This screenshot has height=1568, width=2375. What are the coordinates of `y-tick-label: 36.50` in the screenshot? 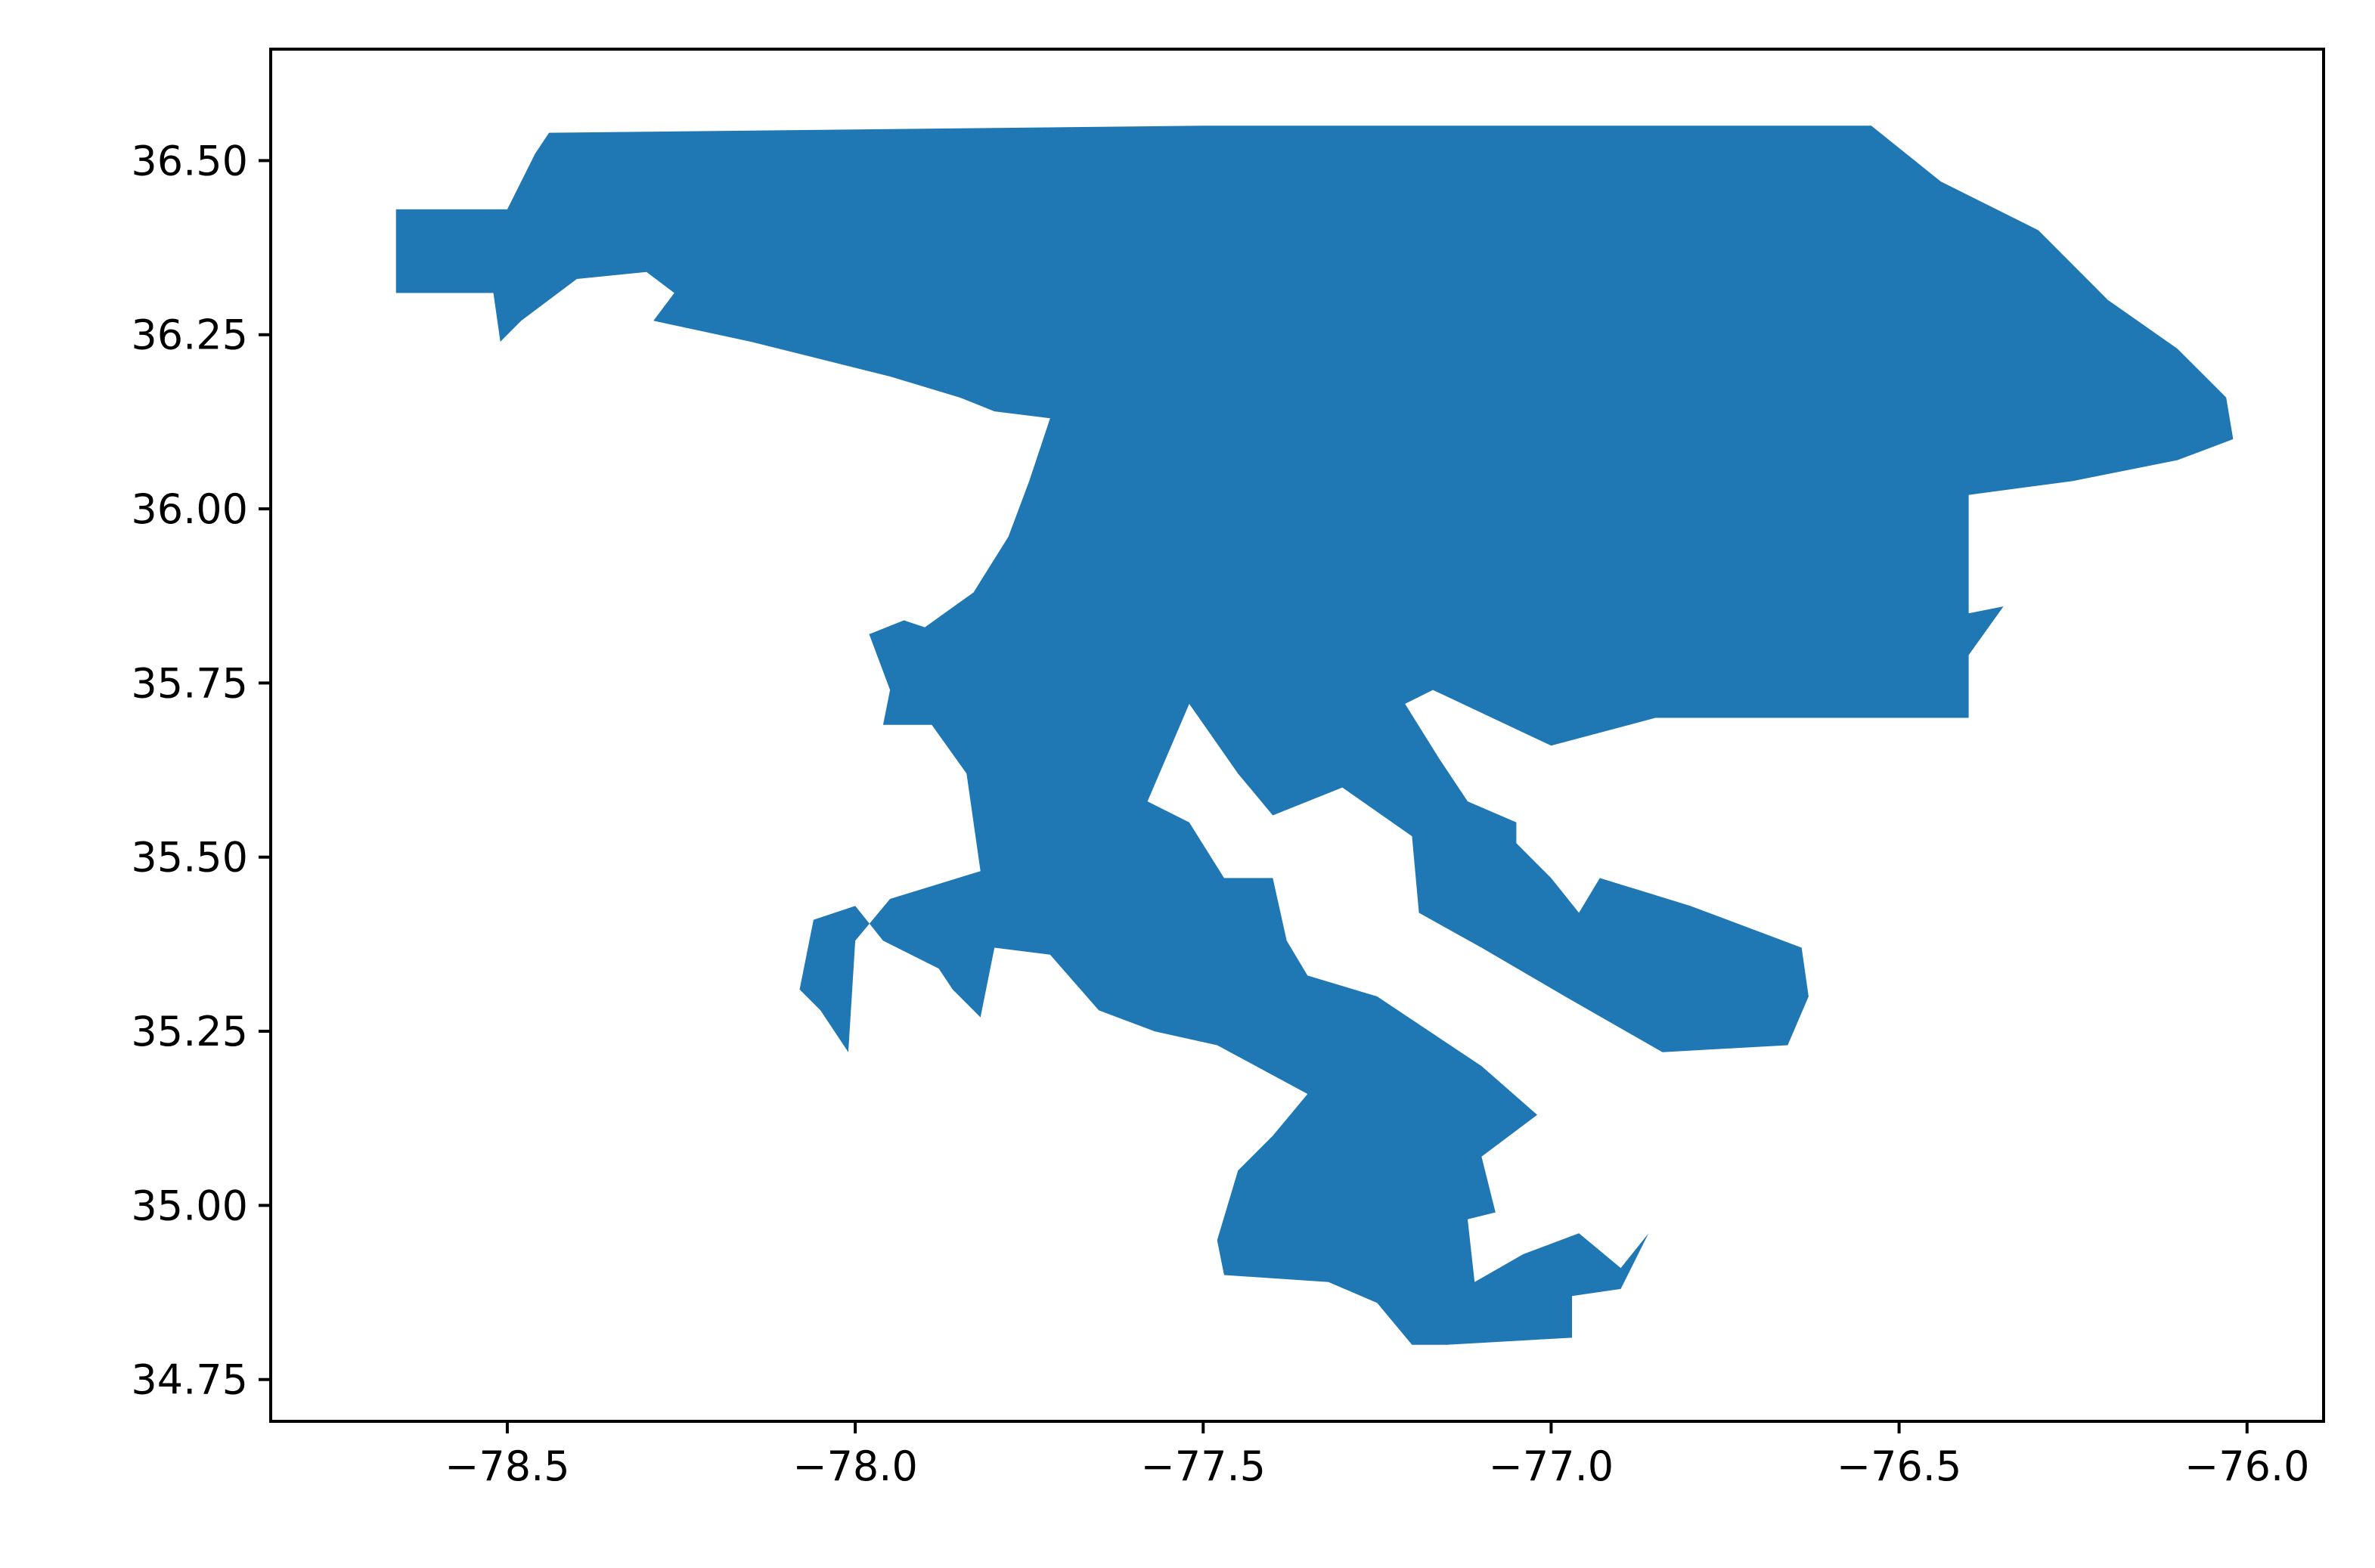 It's located at (189, 160).